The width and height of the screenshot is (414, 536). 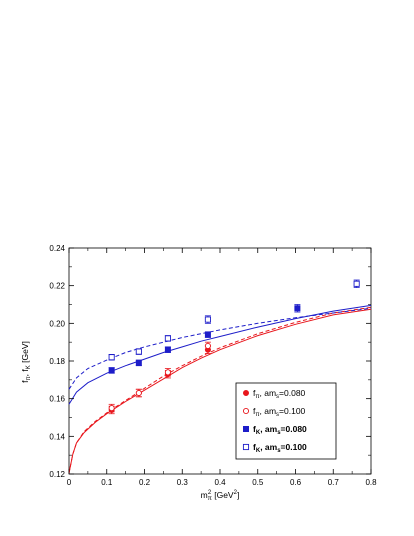 What do you see at coordinates (69, 482) in the screenshot?
I see `x-tick-label: 0` at bounding box center [69, 482].